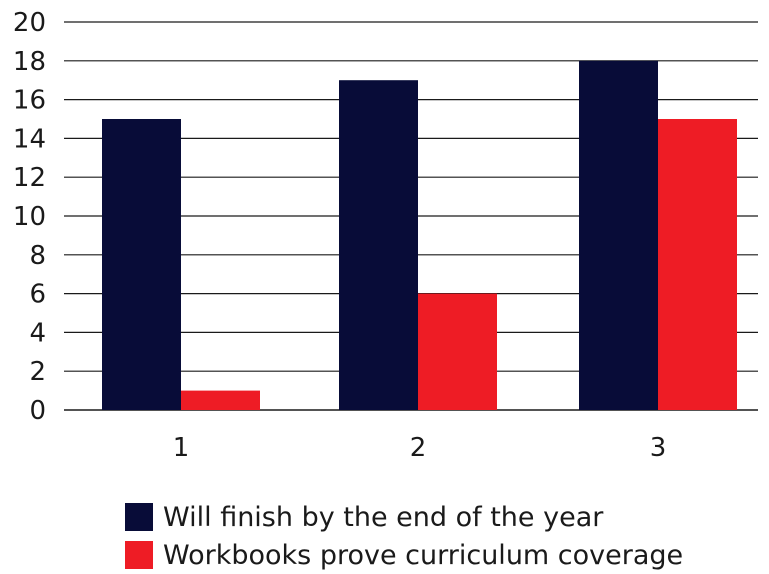 This screenshot has height=574, width=769. What do you see at coordinates (383, 517) in the screenshot?
I see `legend-label-series-1: Will finish by the end of the year` at bounding box center [383, 517].